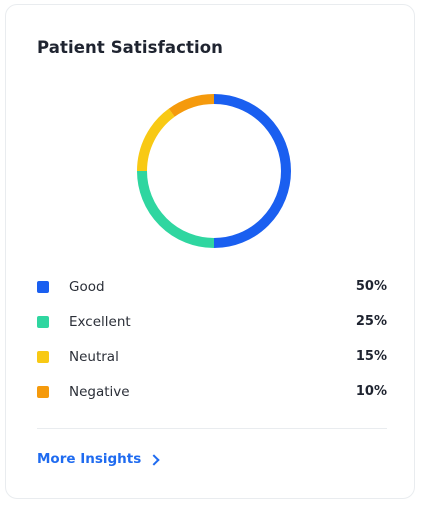 Image resolution: width=422 pixels, height=507 pixels. What do you see at coordinates (371, 391) in the screenshot?
I see `legend-value: 10%` at bounding box center [371, 391].